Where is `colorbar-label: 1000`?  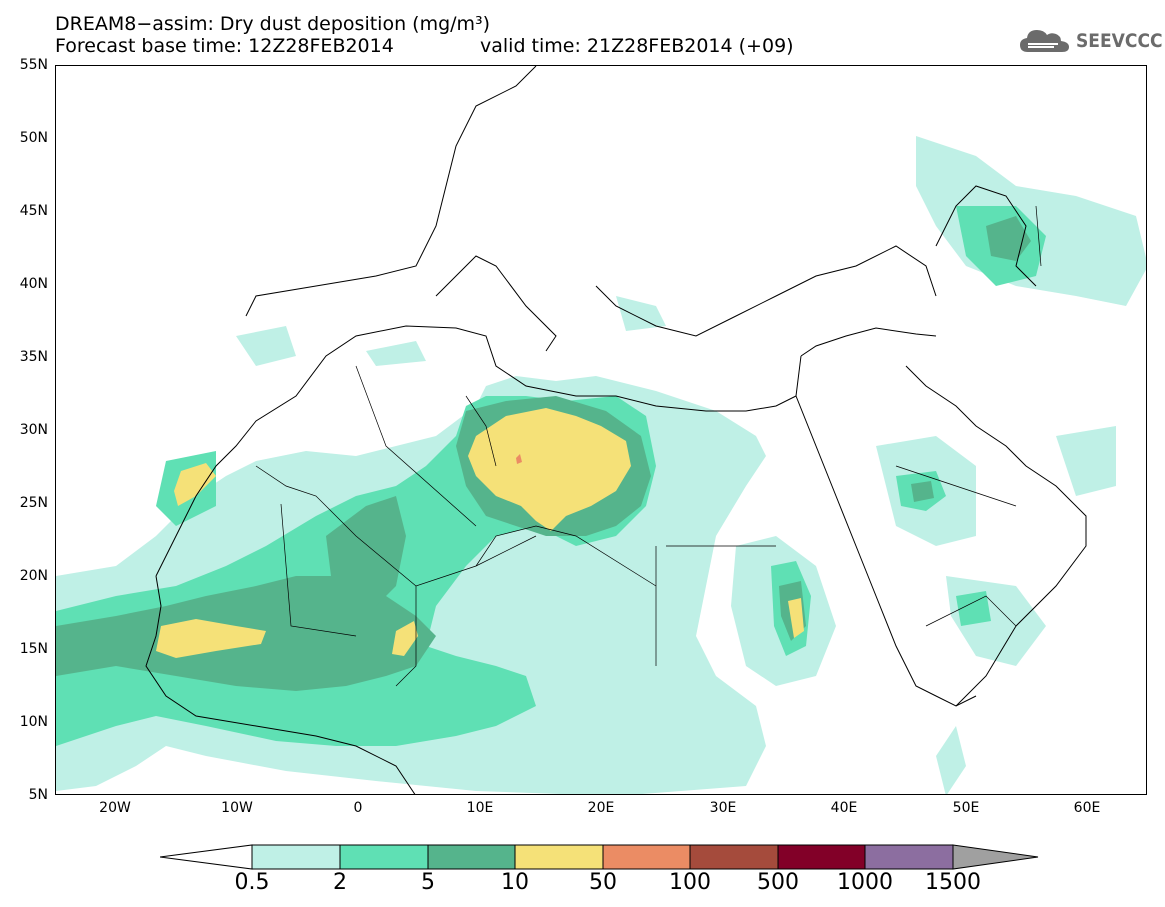 colorbar-label: 1000 is located at coordinates (865, 882).